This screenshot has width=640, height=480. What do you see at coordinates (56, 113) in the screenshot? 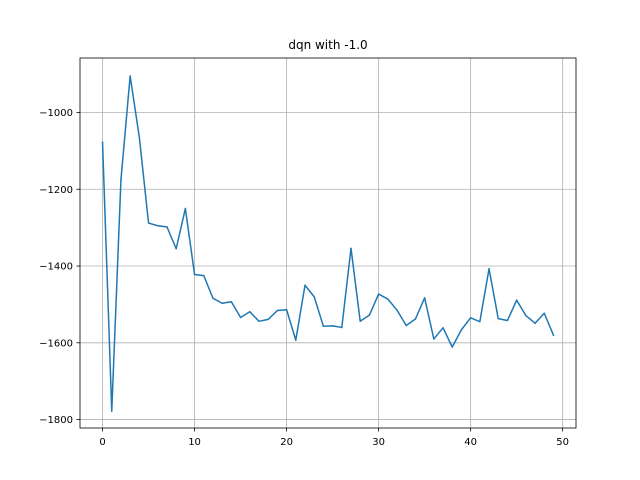
I see `y-tick-label: −1000` at bounding box center [56, 113].